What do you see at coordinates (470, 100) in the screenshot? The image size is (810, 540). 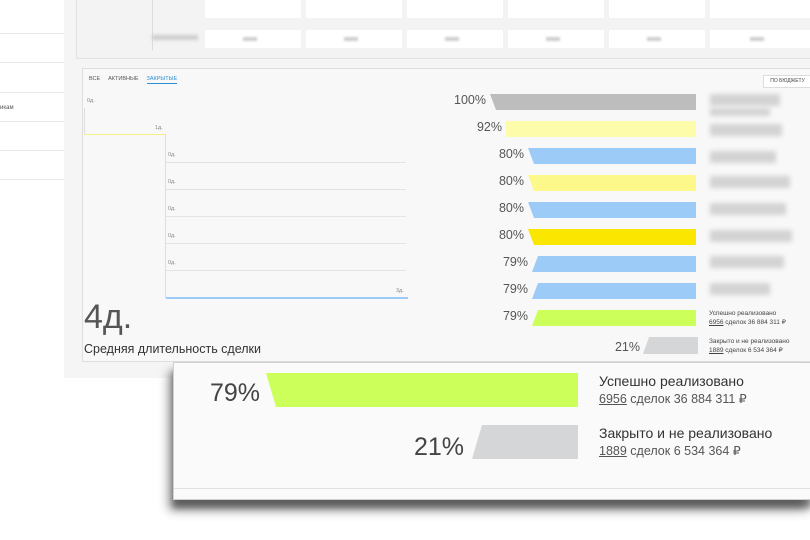 I see `stage-percent: 100%` at bounding box center [470, 100].